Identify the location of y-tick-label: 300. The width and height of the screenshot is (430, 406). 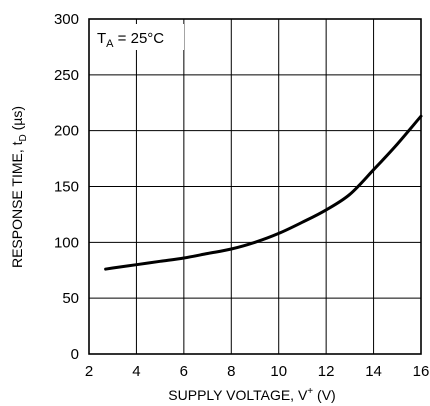
(66, 19).